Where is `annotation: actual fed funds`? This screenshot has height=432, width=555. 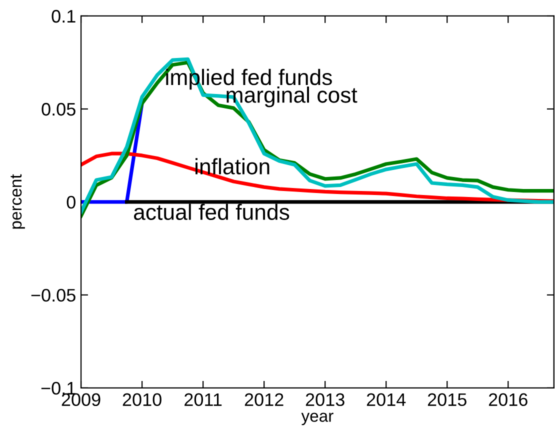 annotation: actual fed funds is located at coordinates (212, 212).